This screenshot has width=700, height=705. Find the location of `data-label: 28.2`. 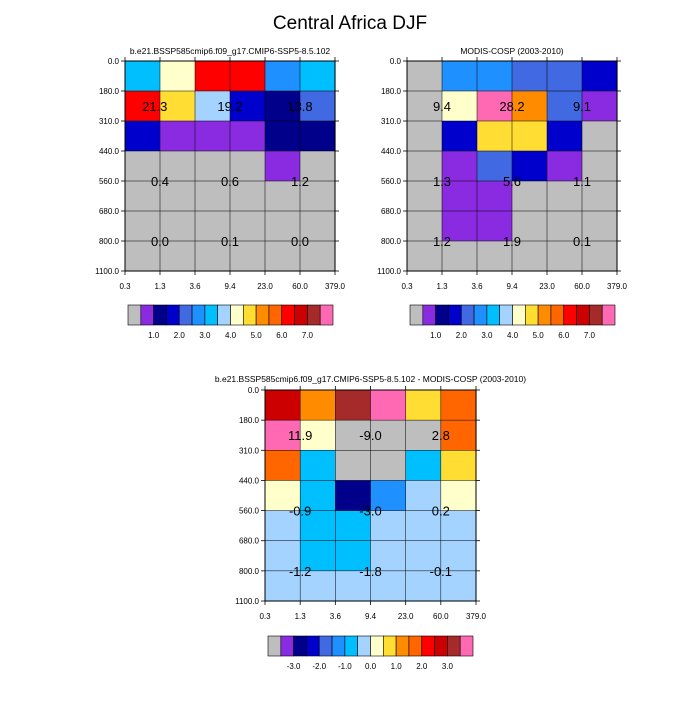

data-label: 28.2 is located at coordinates (511, 106).